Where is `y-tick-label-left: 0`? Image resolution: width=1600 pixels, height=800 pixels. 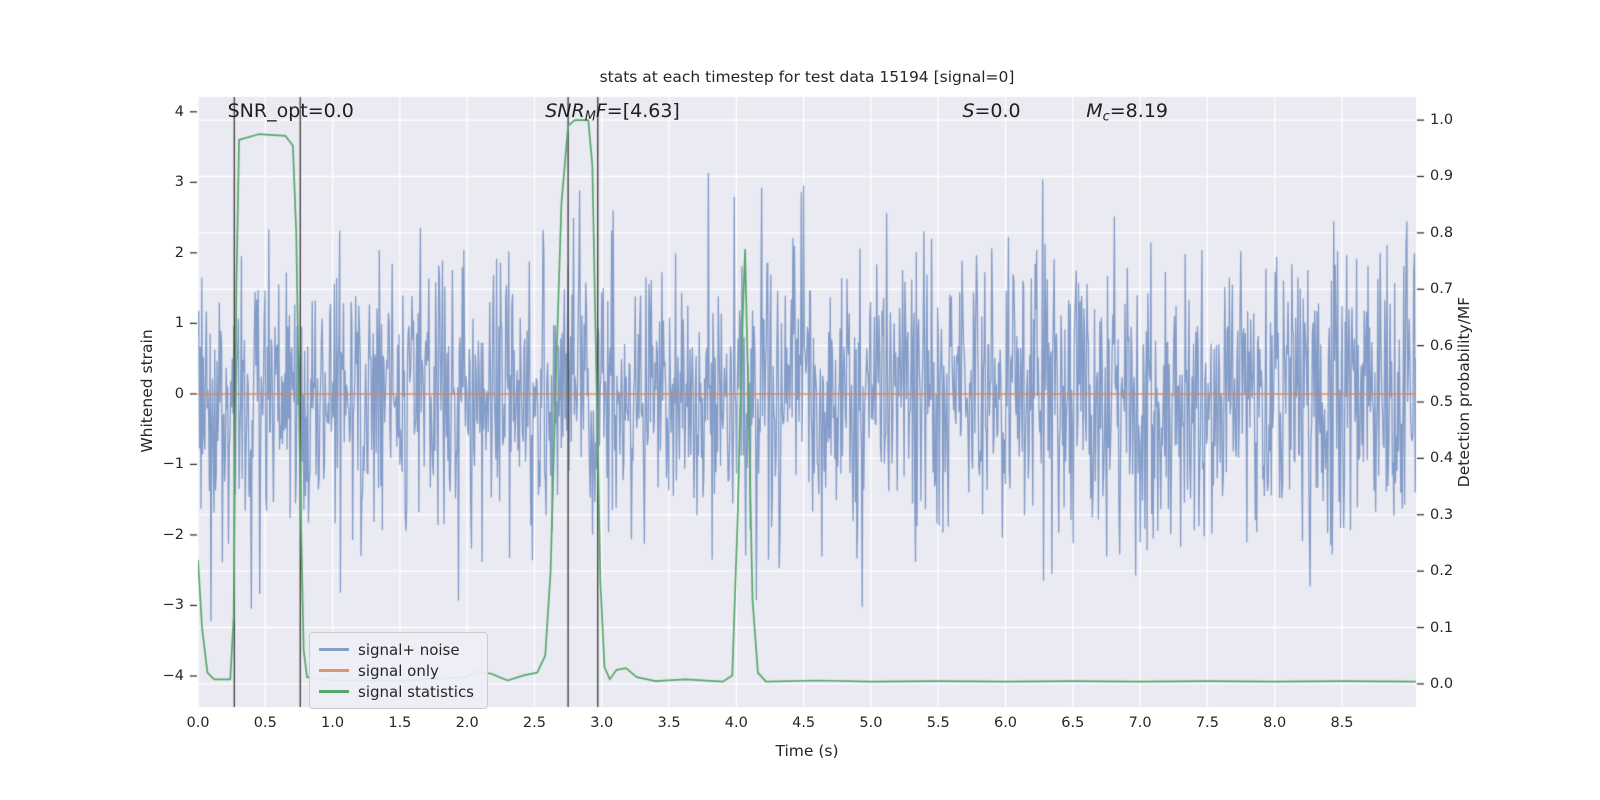 y-tick-label-left: 0 is located at coordinates (179, 393).